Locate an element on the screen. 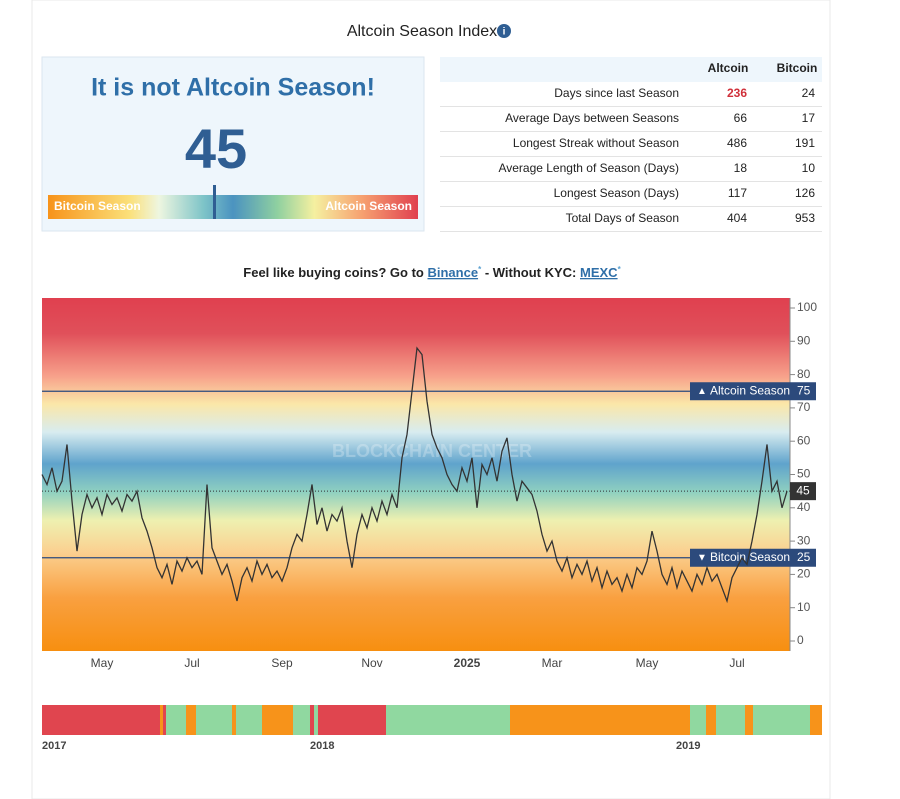 The width and height of the screenshot is (900, 799). row-label: Total Days of Season is located at coordinates (622, 218).